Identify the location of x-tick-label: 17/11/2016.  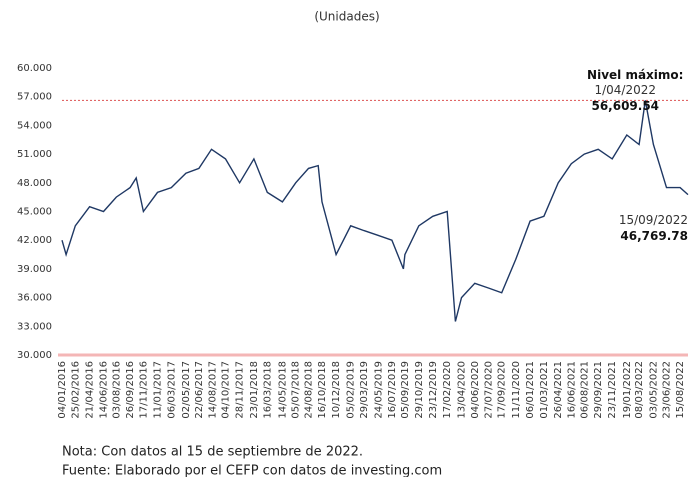
(143, 390).